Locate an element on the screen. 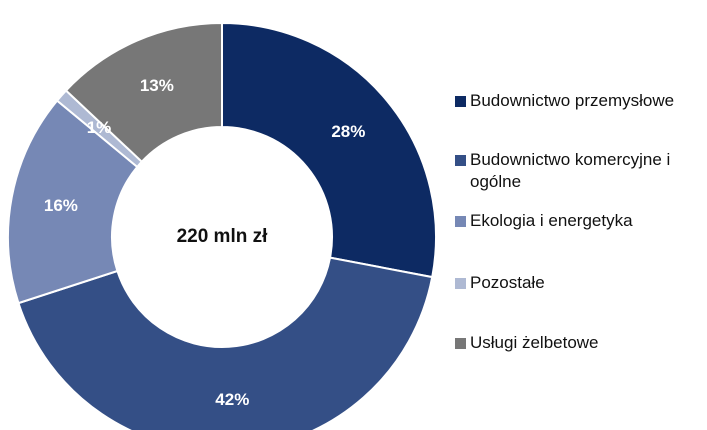 This screenshot has height=430, width=707. center-label: 220 mln zł is located at coordinates (223, 236).